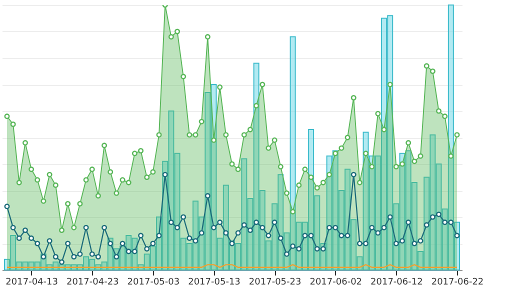 This screenshot has height=290, width=516. What do you see at coordinates (336, 283) in the screenshot?
I see `x-tick-label: 2017-06-02` at bounding box center [336, 283].